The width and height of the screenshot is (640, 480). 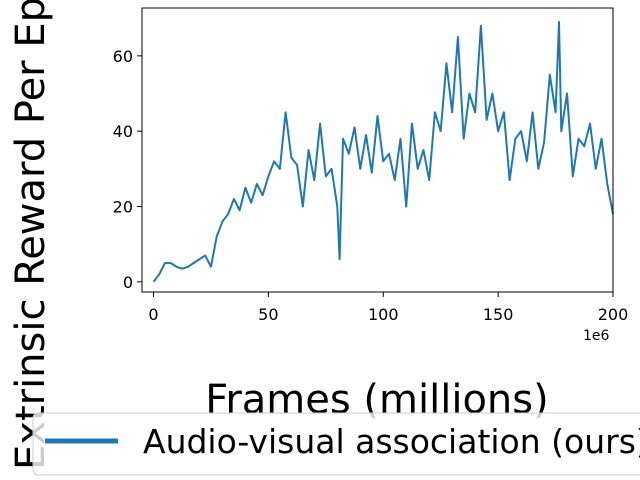 I want to click on x-tick-label: 0, so click(x=153, y=314).